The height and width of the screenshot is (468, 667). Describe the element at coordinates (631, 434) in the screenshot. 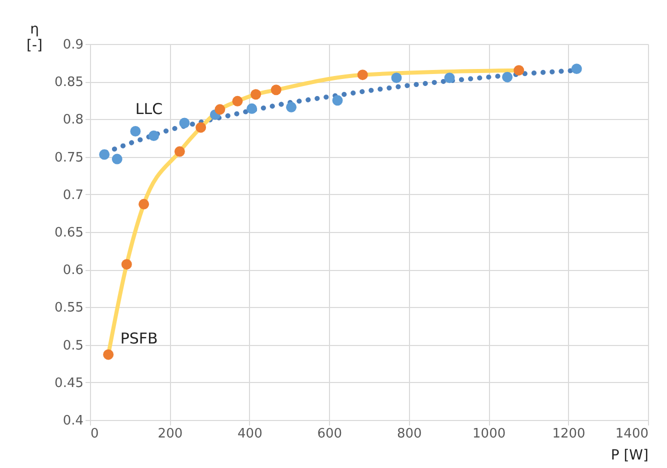

I see `x-tick-label: 1400` at that location.